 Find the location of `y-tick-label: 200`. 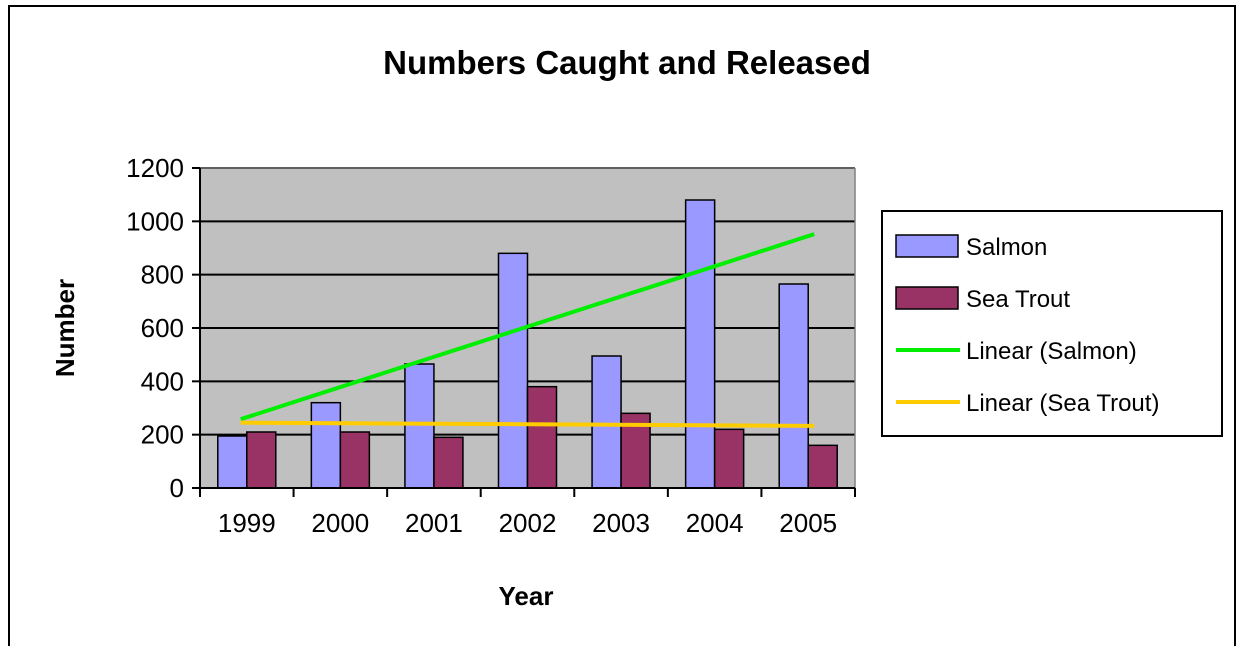

y-tick-label: 200 is located at coordinates (162, 435).